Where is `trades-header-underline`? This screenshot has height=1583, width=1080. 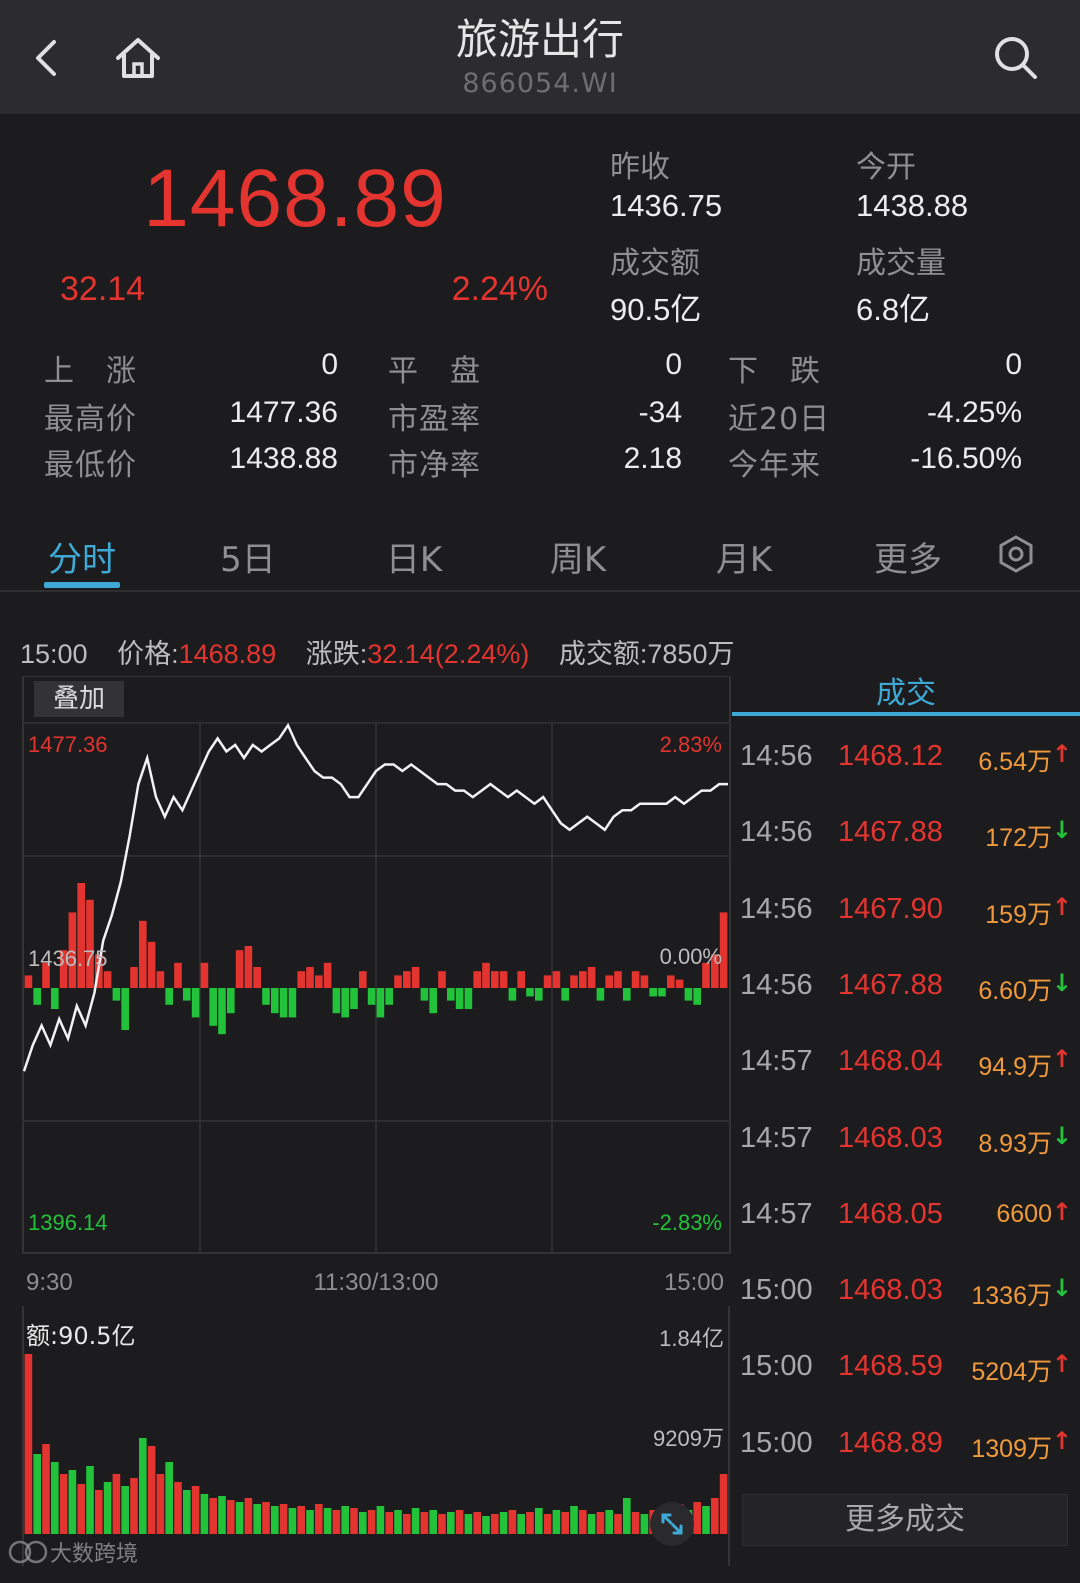
trades-header-underline is located at coordinates (906, 714).